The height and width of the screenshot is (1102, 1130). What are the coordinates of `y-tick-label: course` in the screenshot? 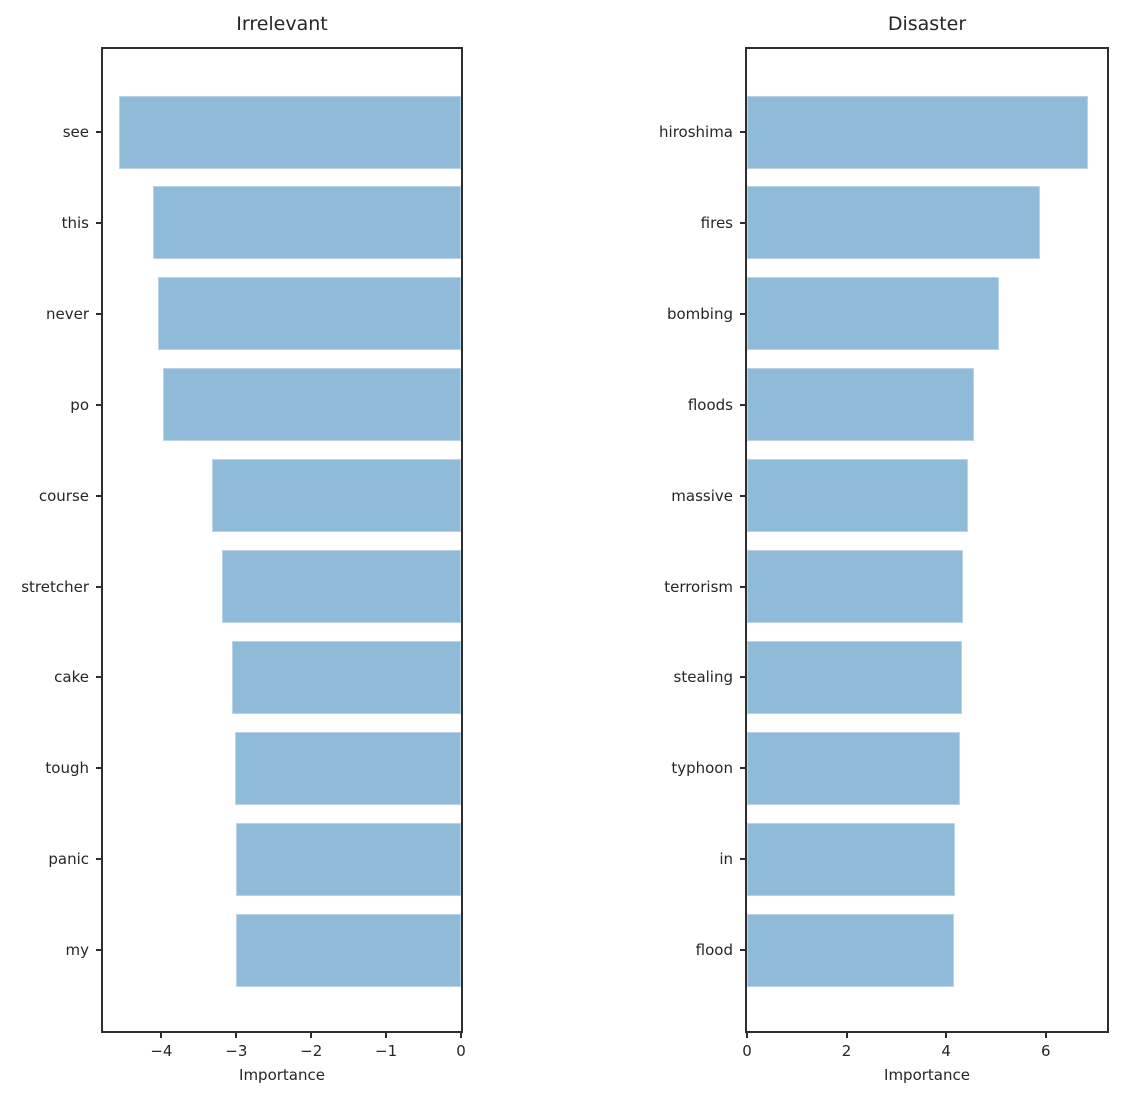 It's located at (63, 495).